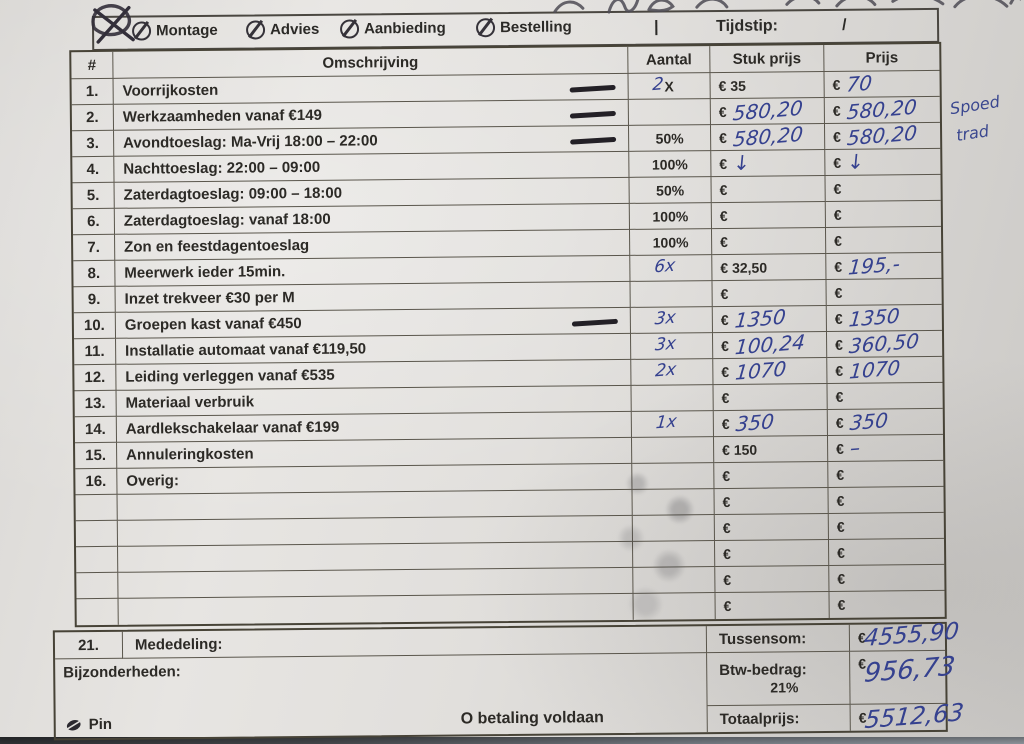 This screenshot has width=1024, height=744. What do you see at coordinates (152, 481) in the screenshot?
I see `row-description-text: Overig:` at bounding box center [152, 481].